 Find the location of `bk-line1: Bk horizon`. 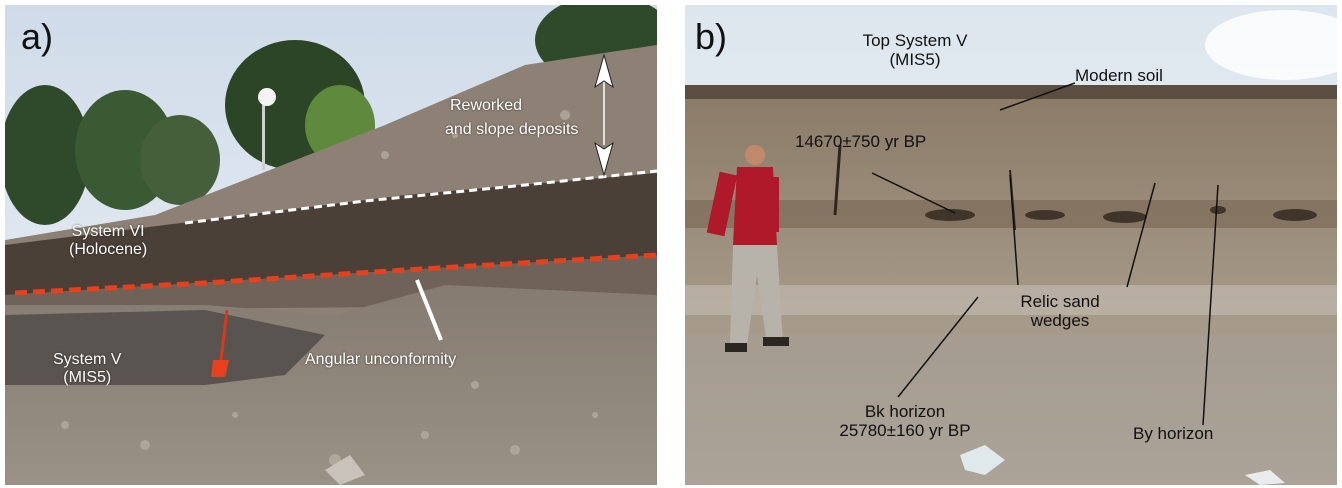

bk-line1: Bk horizon is located at coordinates (905, 411).